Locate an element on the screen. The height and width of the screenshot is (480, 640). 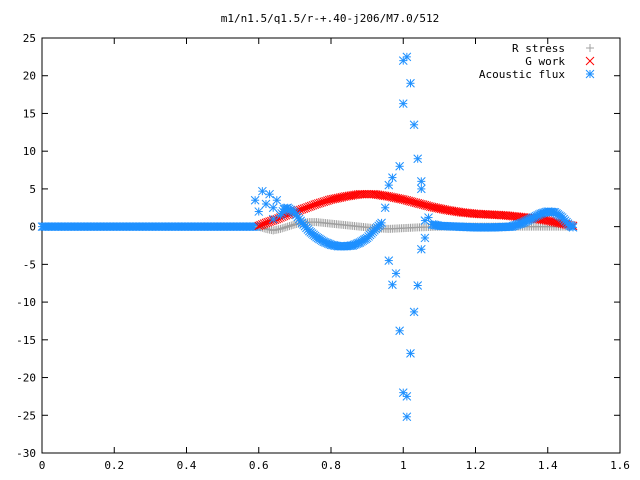
y-tick-label: -30 is located at coordinates (26, 453).